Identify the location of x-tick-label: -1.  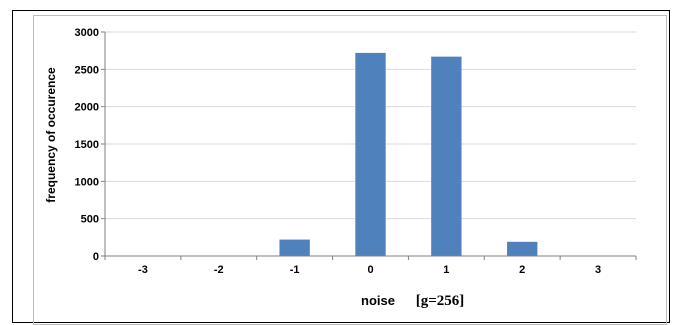
(295, 270).